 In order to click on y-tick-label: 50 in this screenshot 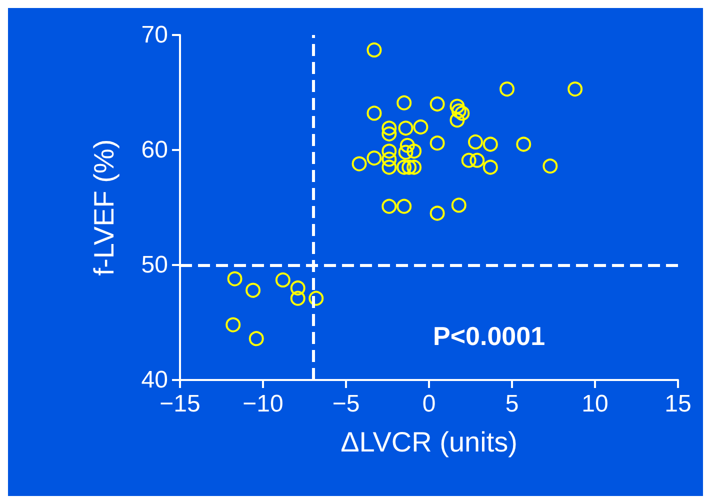, I will do `click(154, 265)`.